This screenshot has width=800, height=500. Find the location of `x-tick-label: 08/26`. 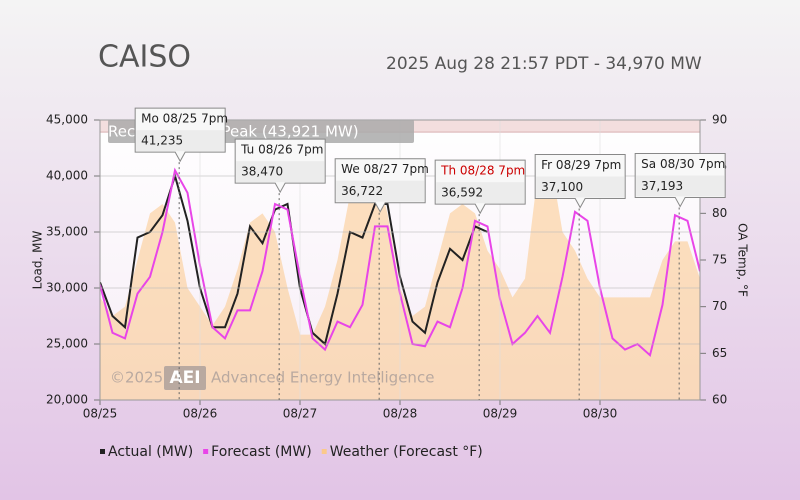

x-tick-label: 08/26 is located at coordinates (200, 414).